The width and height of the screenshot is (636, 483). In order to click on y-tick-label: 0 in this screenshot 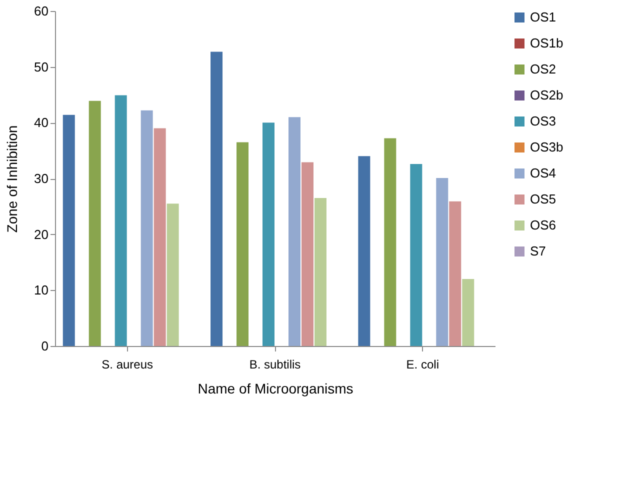, I will do `click(44, 346)`.